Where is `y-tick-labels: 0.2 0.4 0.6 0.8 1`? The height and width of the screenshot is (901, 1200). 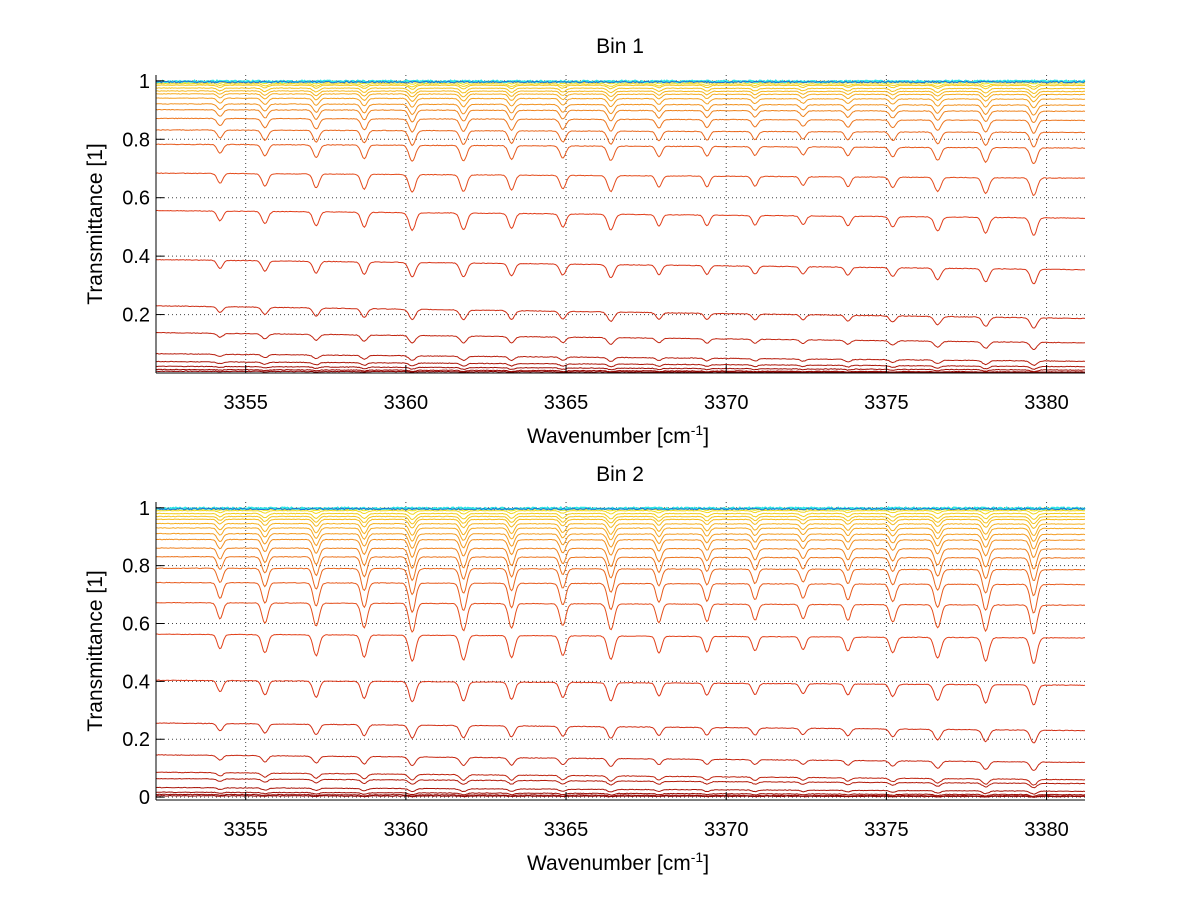 y-tick-labels: 0.2 0.4 0.6 0.8 1 is located at coordinates (143, 199).